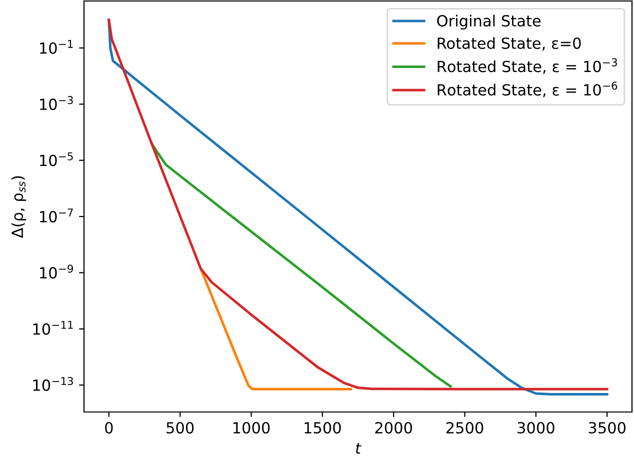 The height and width of the screenshot is (468, 634). What do you see at coordinates (465, 428) in the screenshot?
I see `x-tick-label: 2500` at bounding box center [465, 428].